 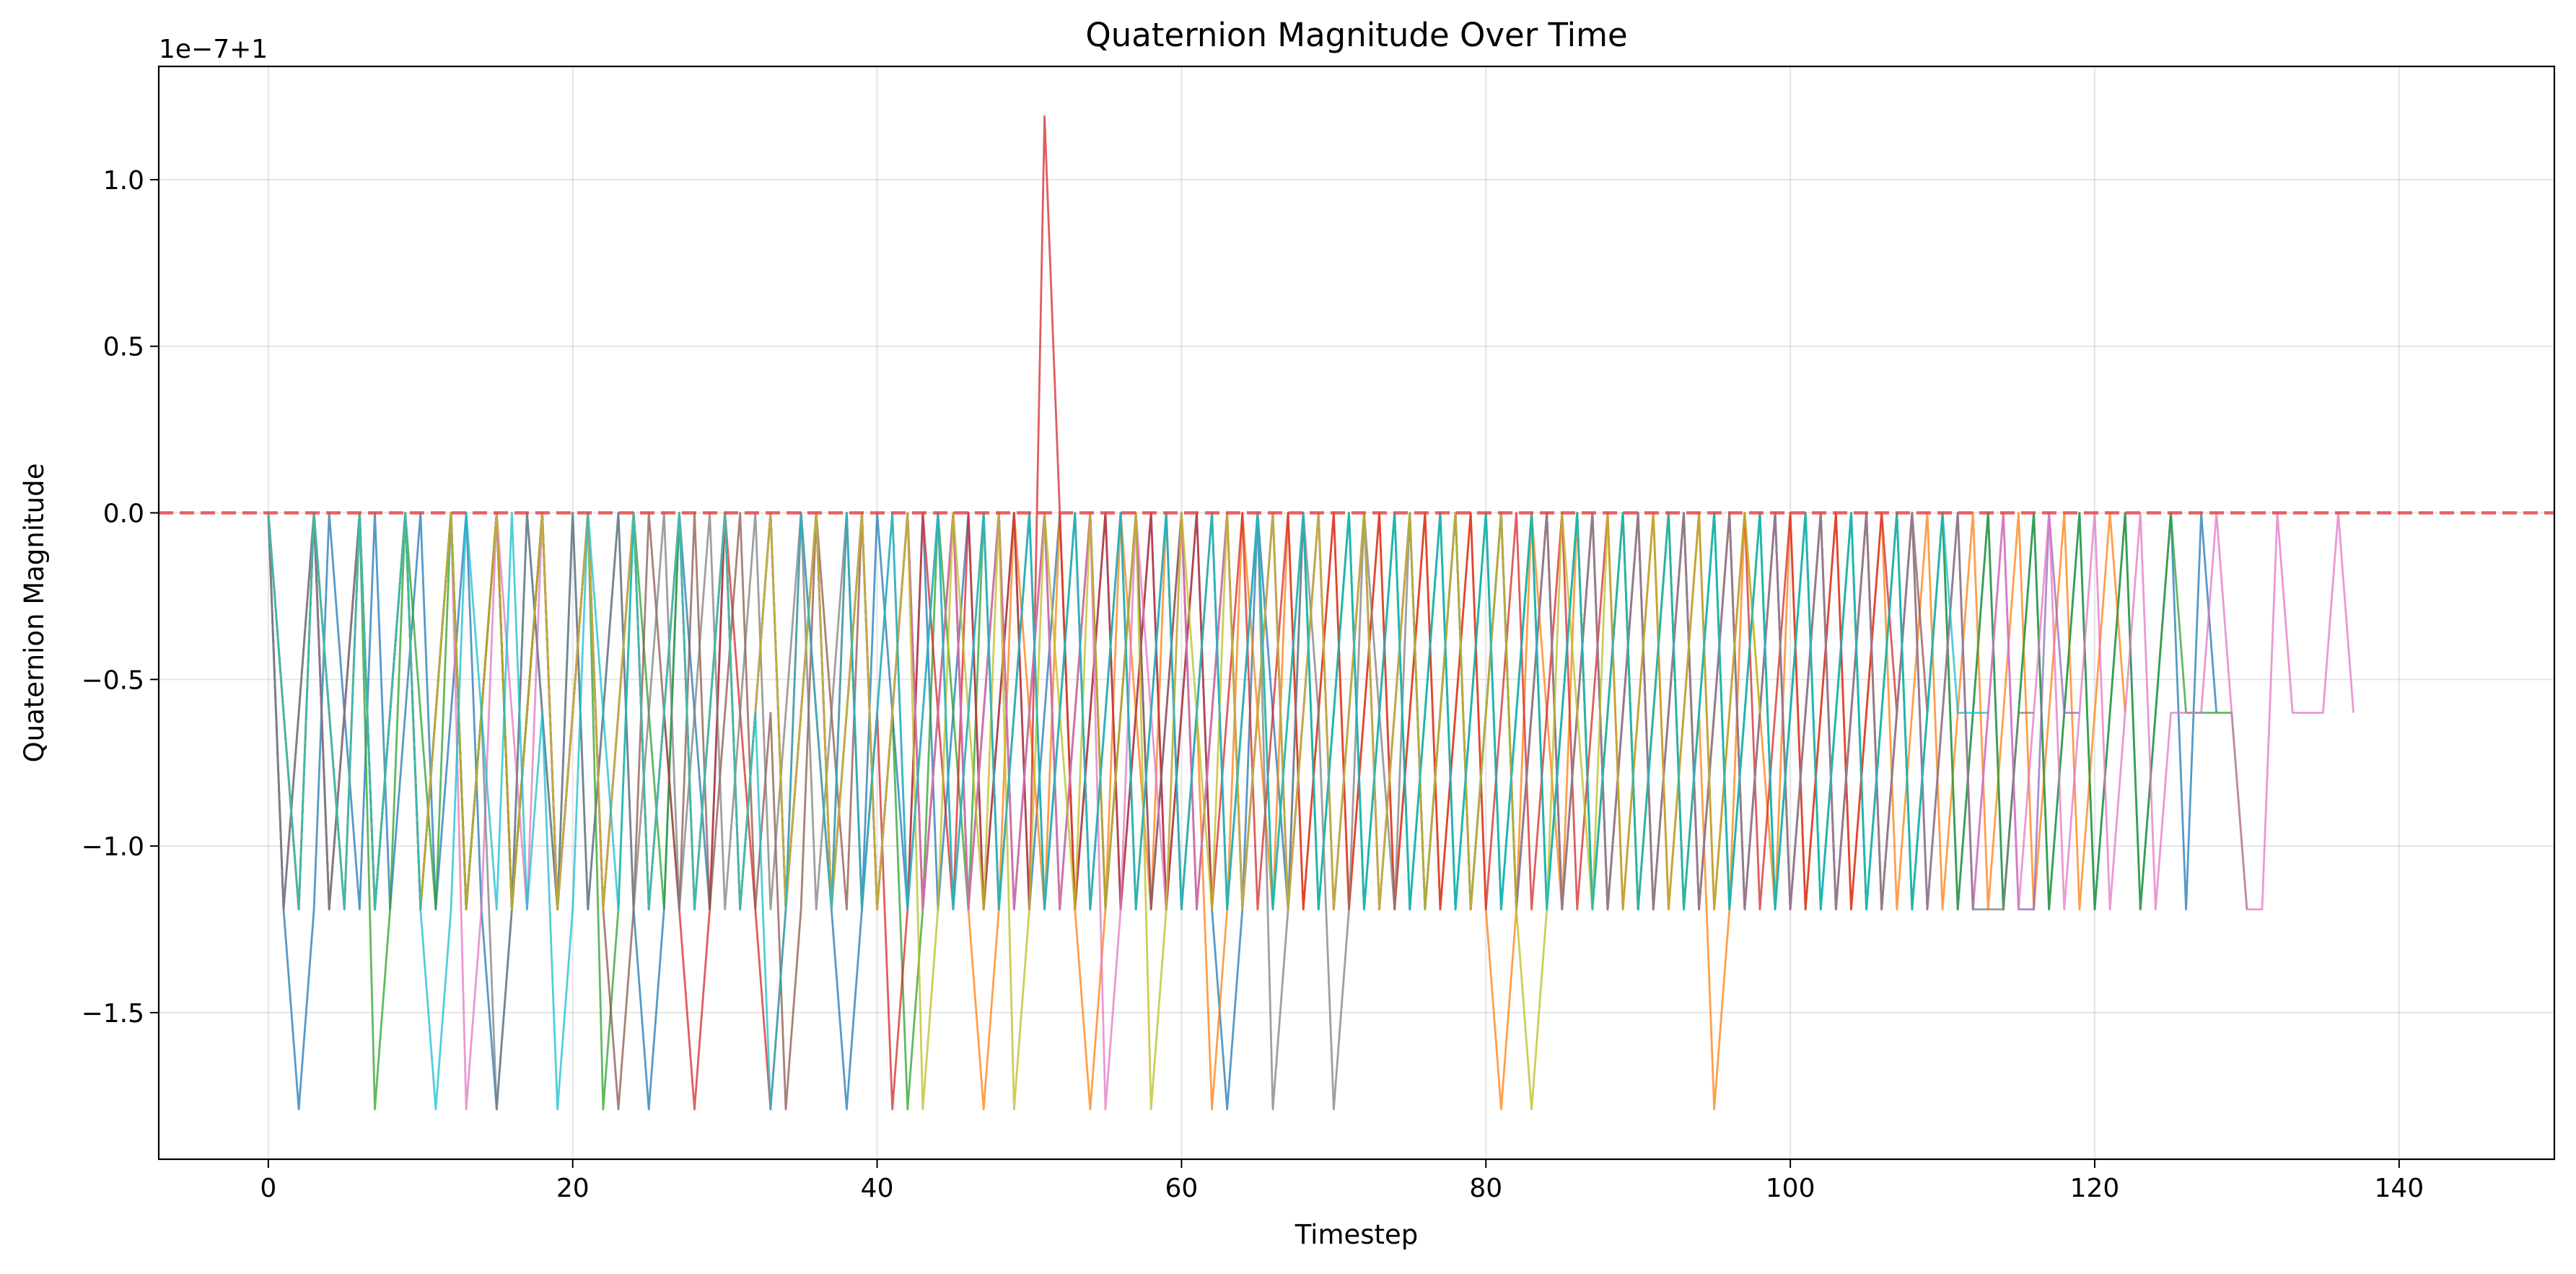 I want to click on y-tick-label: 0.5, so click(x=124, y=347).